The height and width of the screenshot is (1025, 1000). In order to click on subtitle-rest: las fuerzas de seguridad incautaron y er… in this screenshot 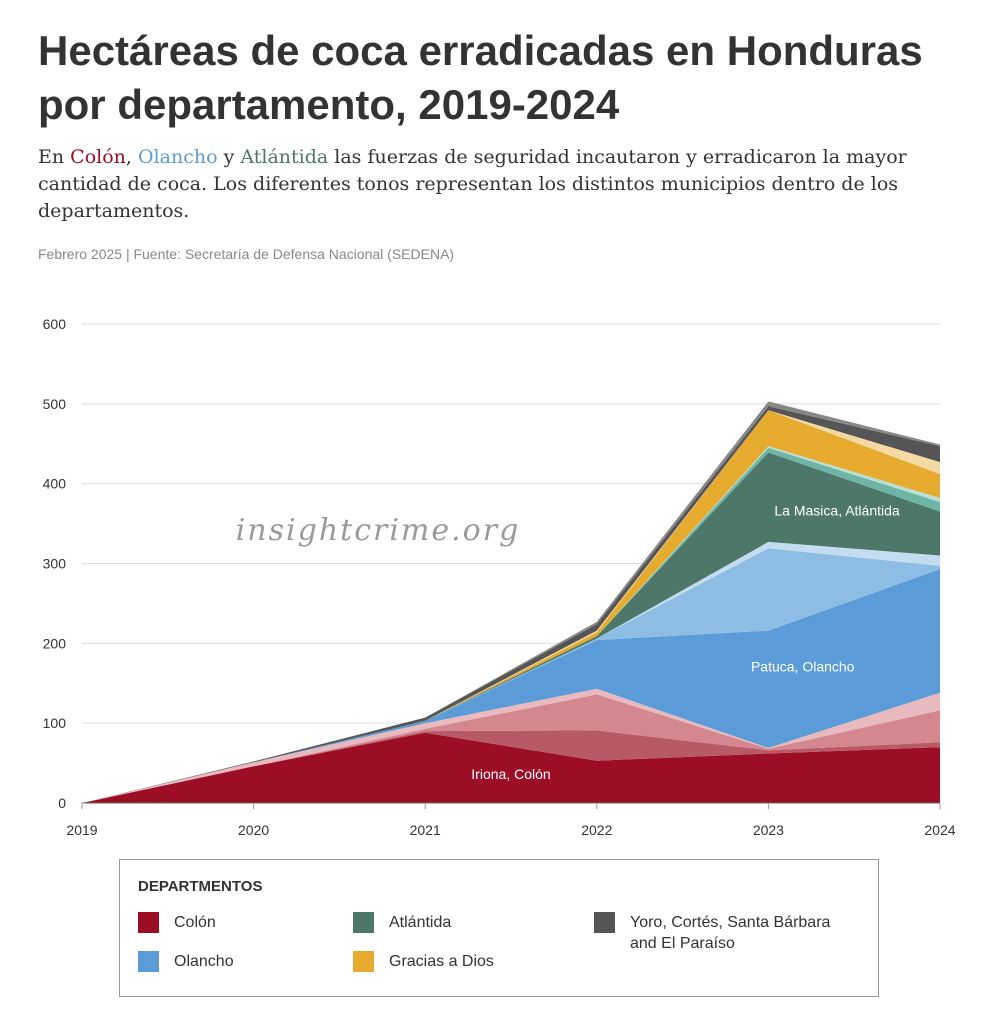, I will do `click(472, 184)`.